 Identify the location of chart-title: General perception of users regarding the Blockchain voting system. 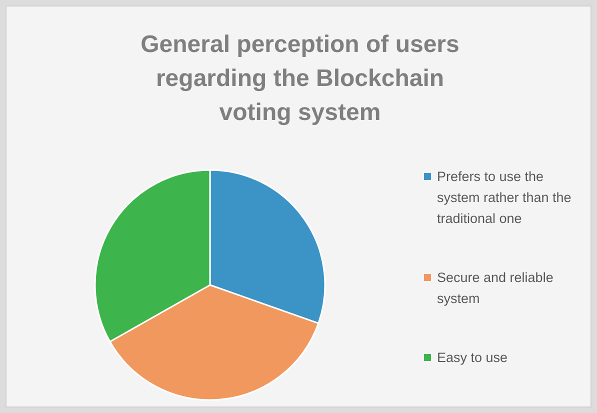
(300, 78).